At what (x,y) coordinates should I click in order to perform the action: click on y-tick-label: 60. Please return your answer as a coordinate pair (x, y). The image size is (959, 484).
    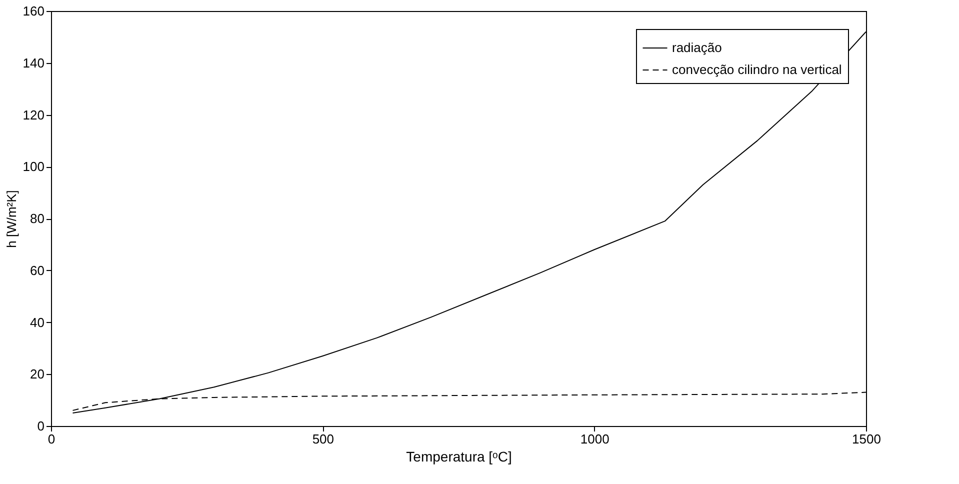
    Looking at the image, I should click on (37, 270).